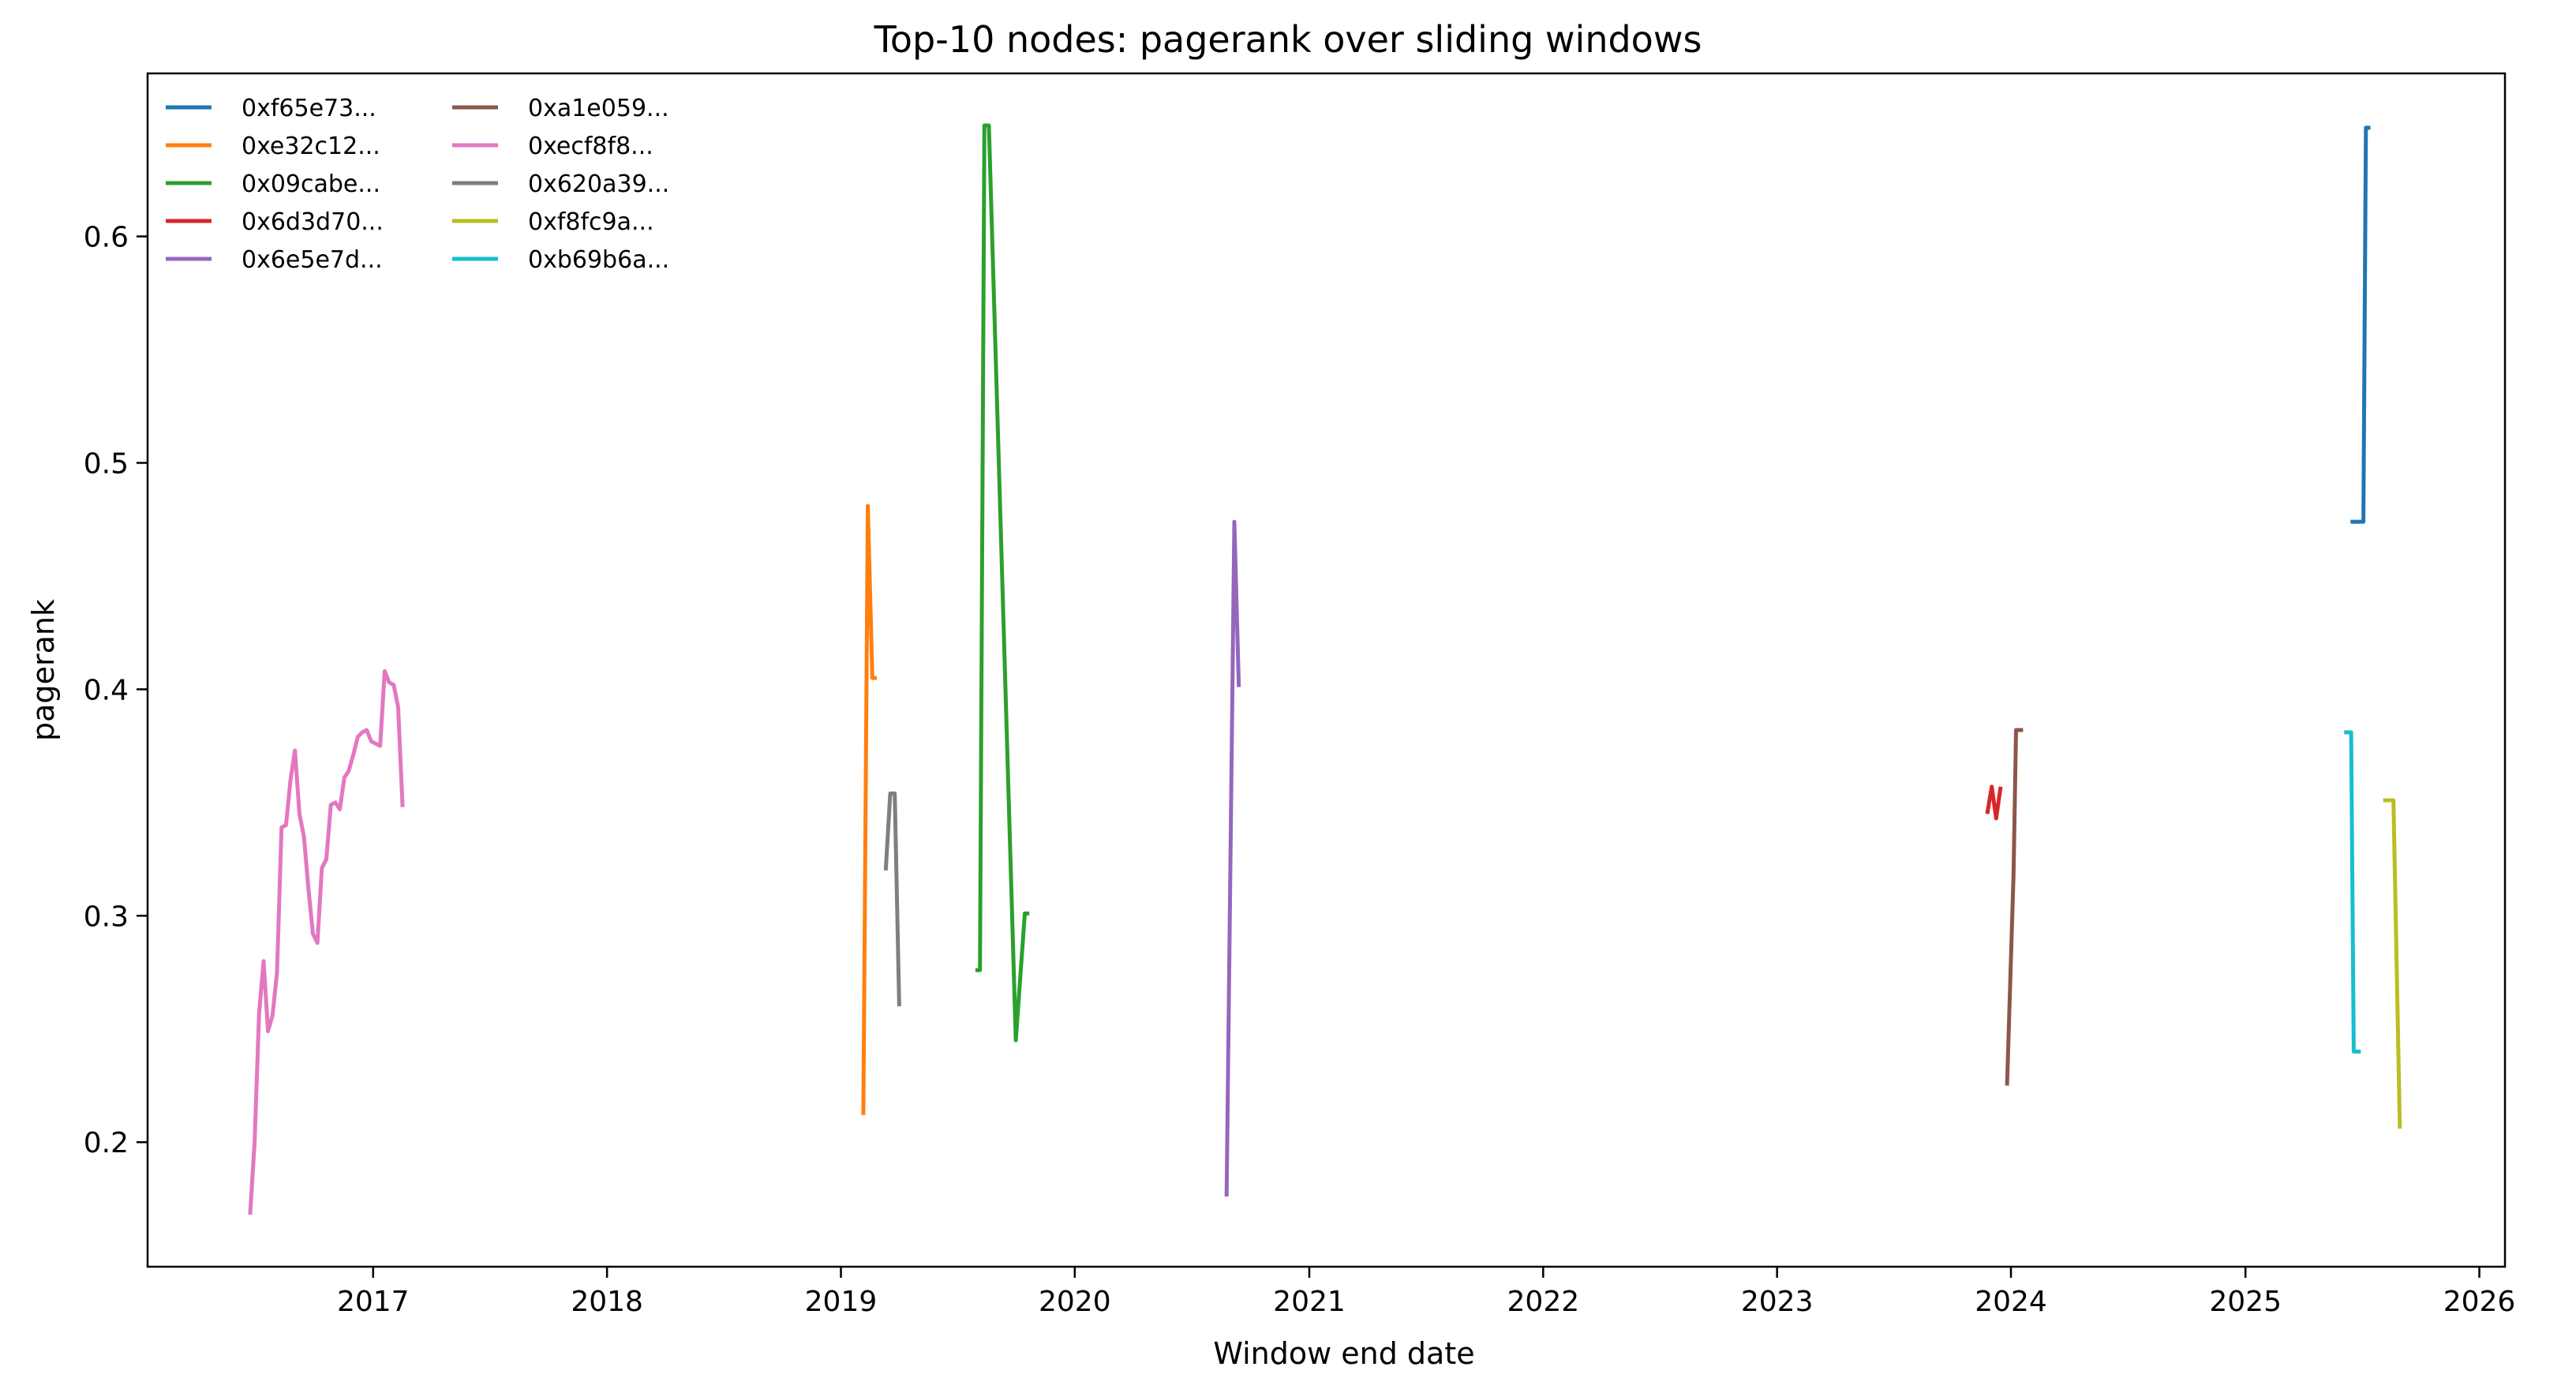 This screenshot has width=2576, height=1393. I want to click on x-tick-label: 2017, so click(373, 1302).